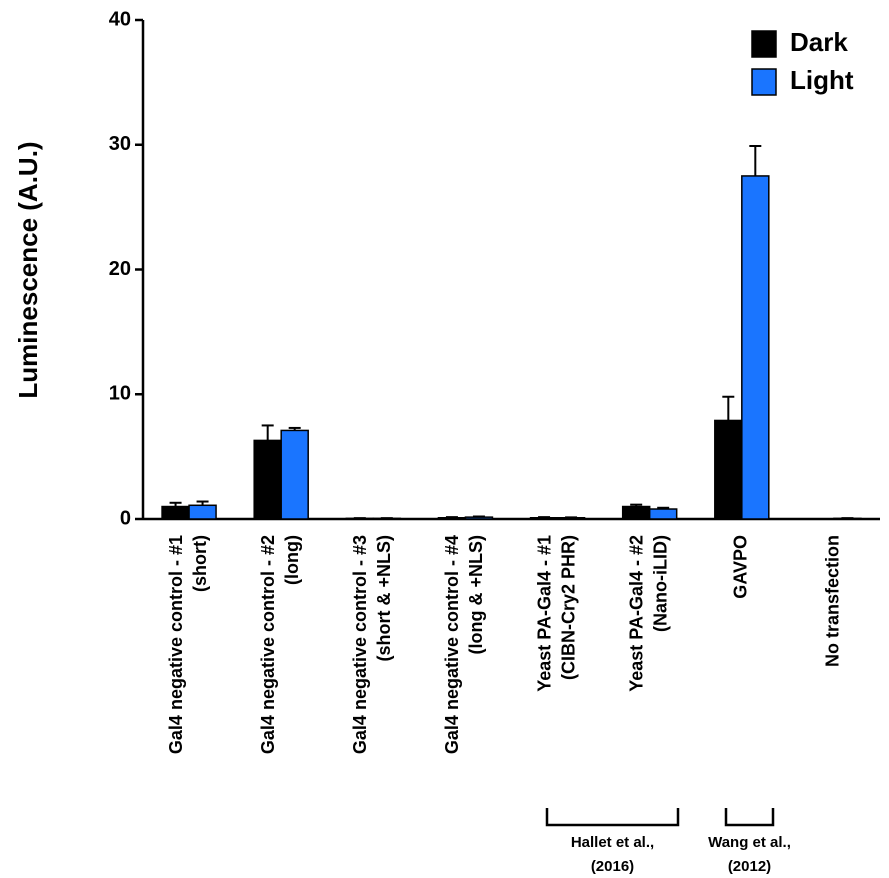  I want to click on y-axis-label: Luminescence (A.U.), so click(28, 269).